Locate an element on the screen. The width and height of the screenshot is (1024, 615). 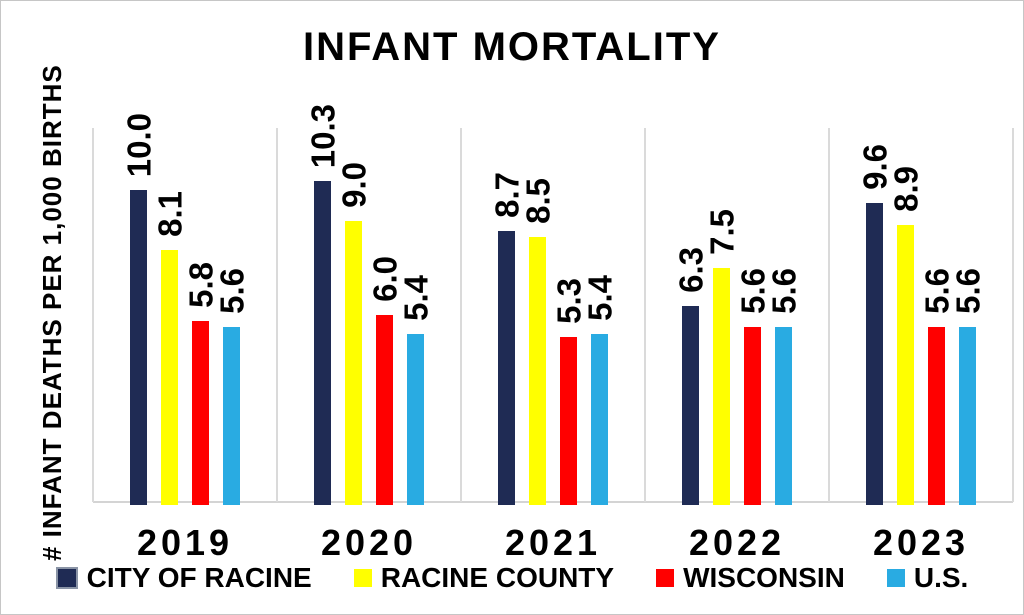
legend-swatch-city-of-racine is located at coordinates (66, 578).